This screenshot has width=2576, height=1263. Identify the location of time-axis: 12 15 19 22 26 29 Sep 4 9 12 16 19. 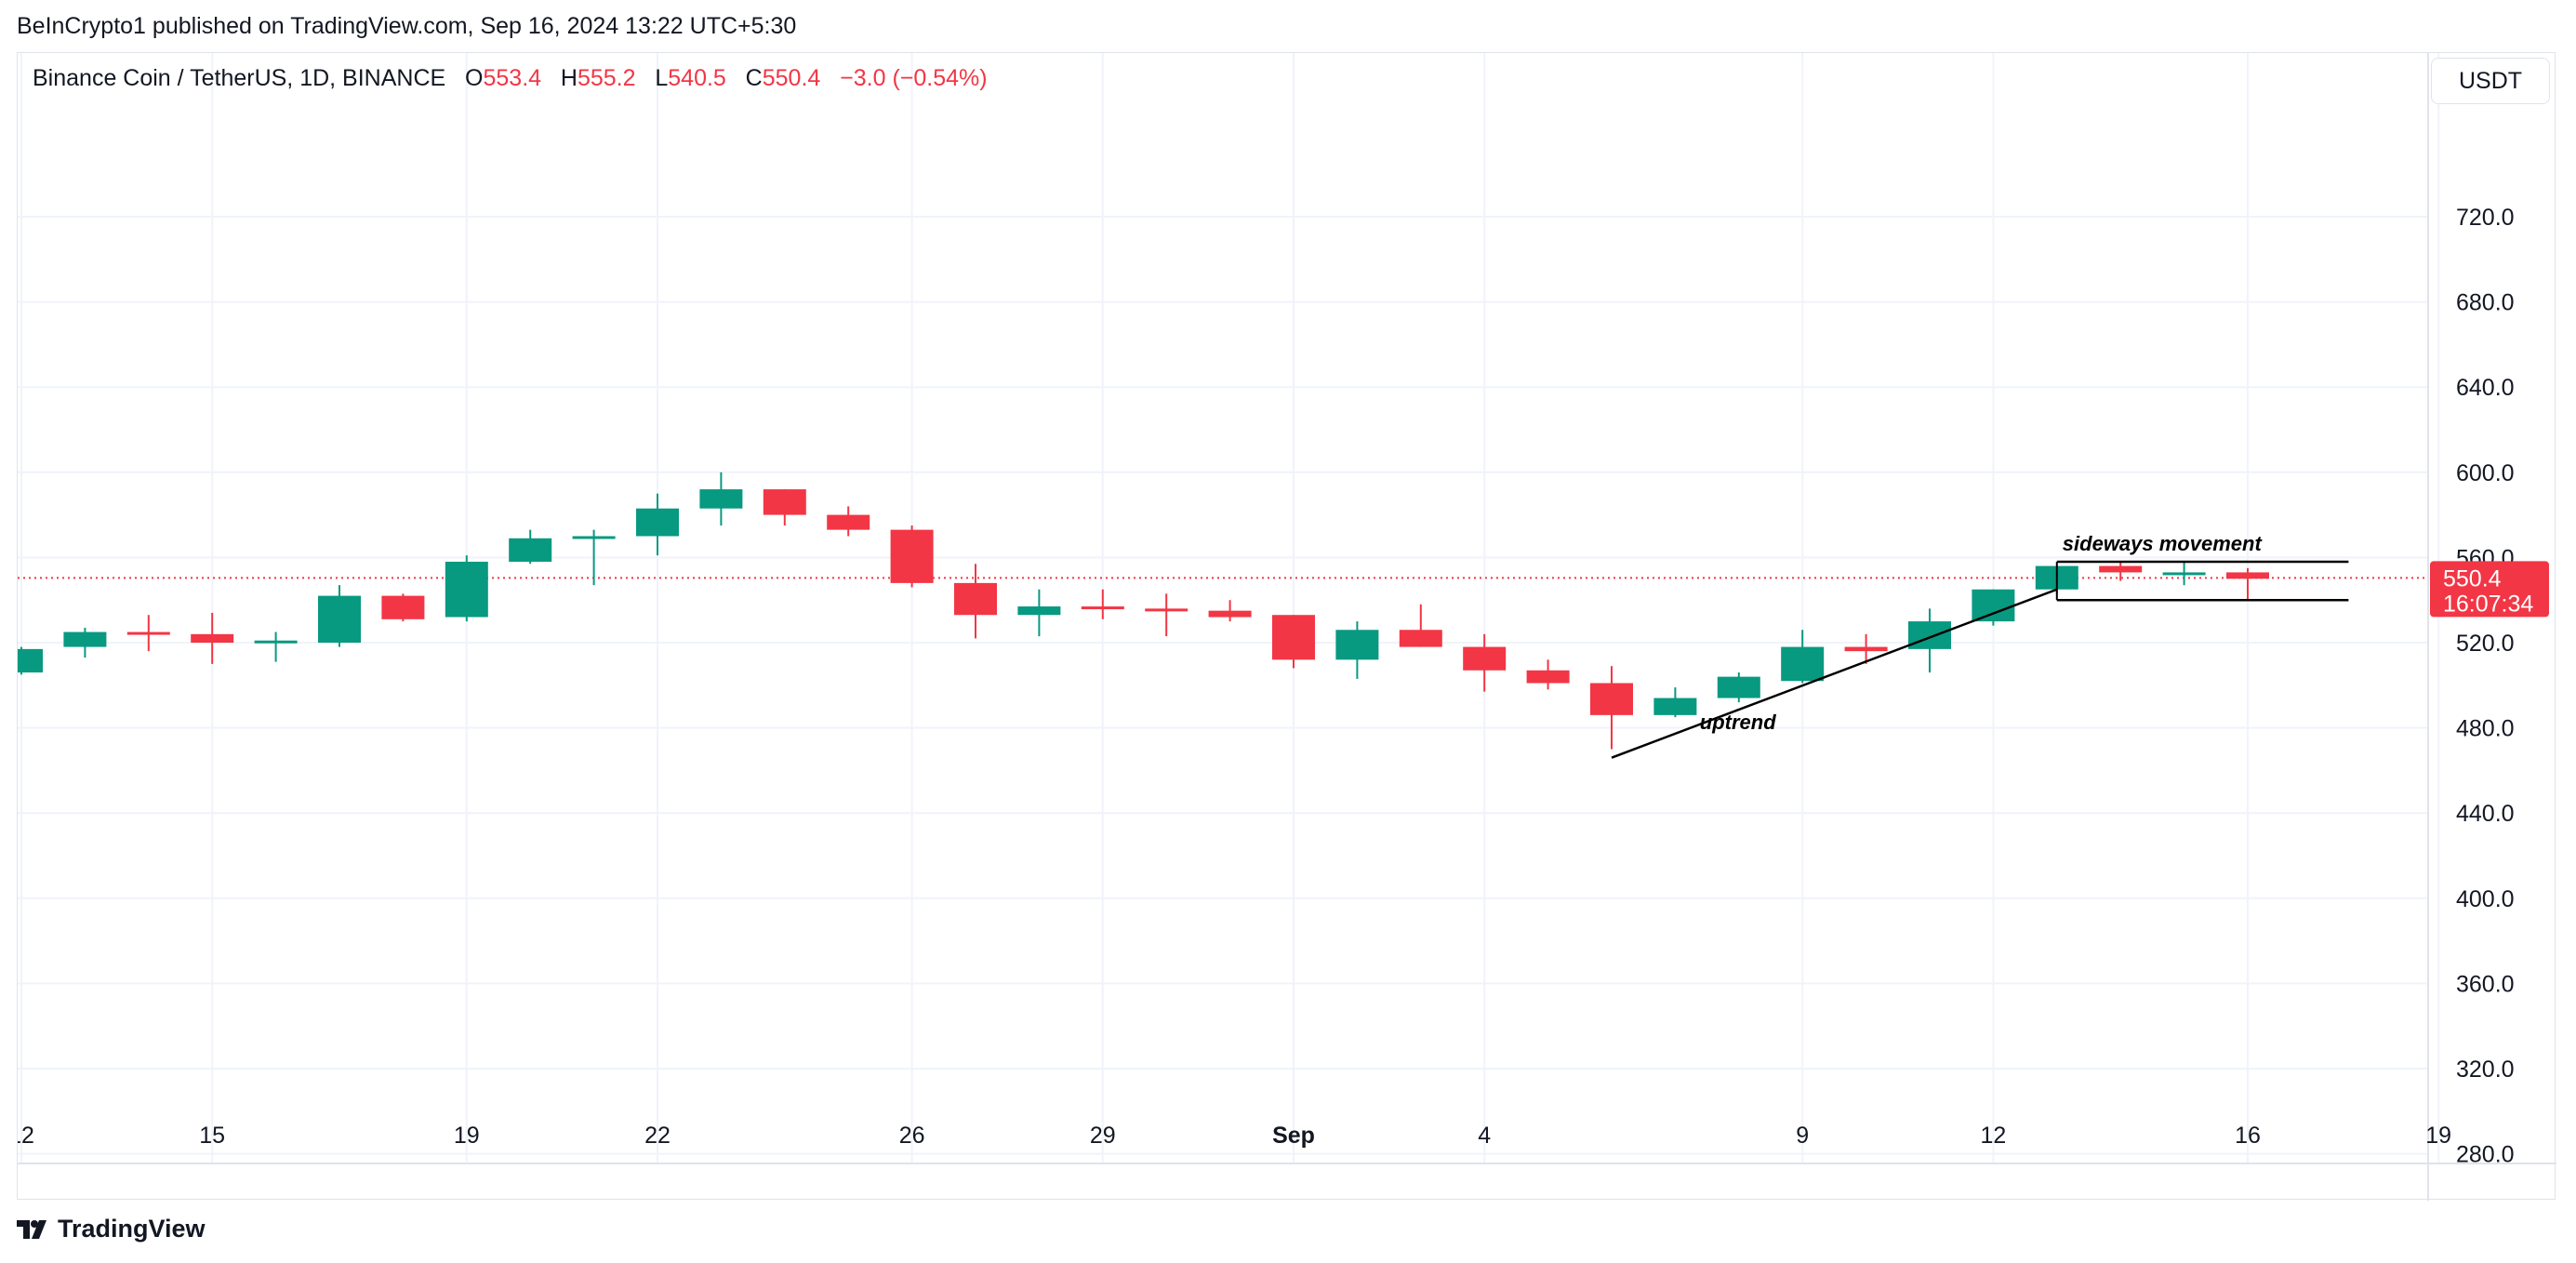
(1287, 1144).